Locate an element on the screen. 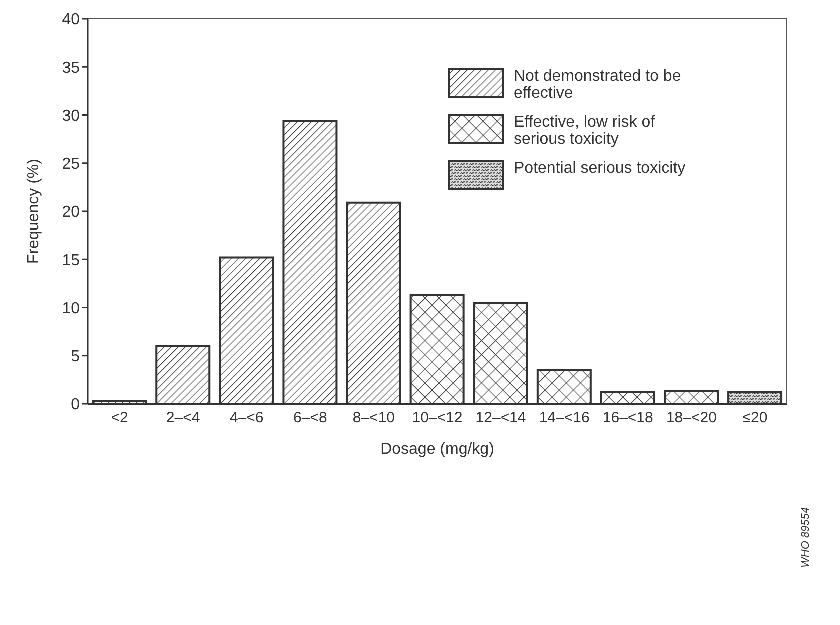  x-tick-label: 2–<4 is located at coordinates (183, 418).